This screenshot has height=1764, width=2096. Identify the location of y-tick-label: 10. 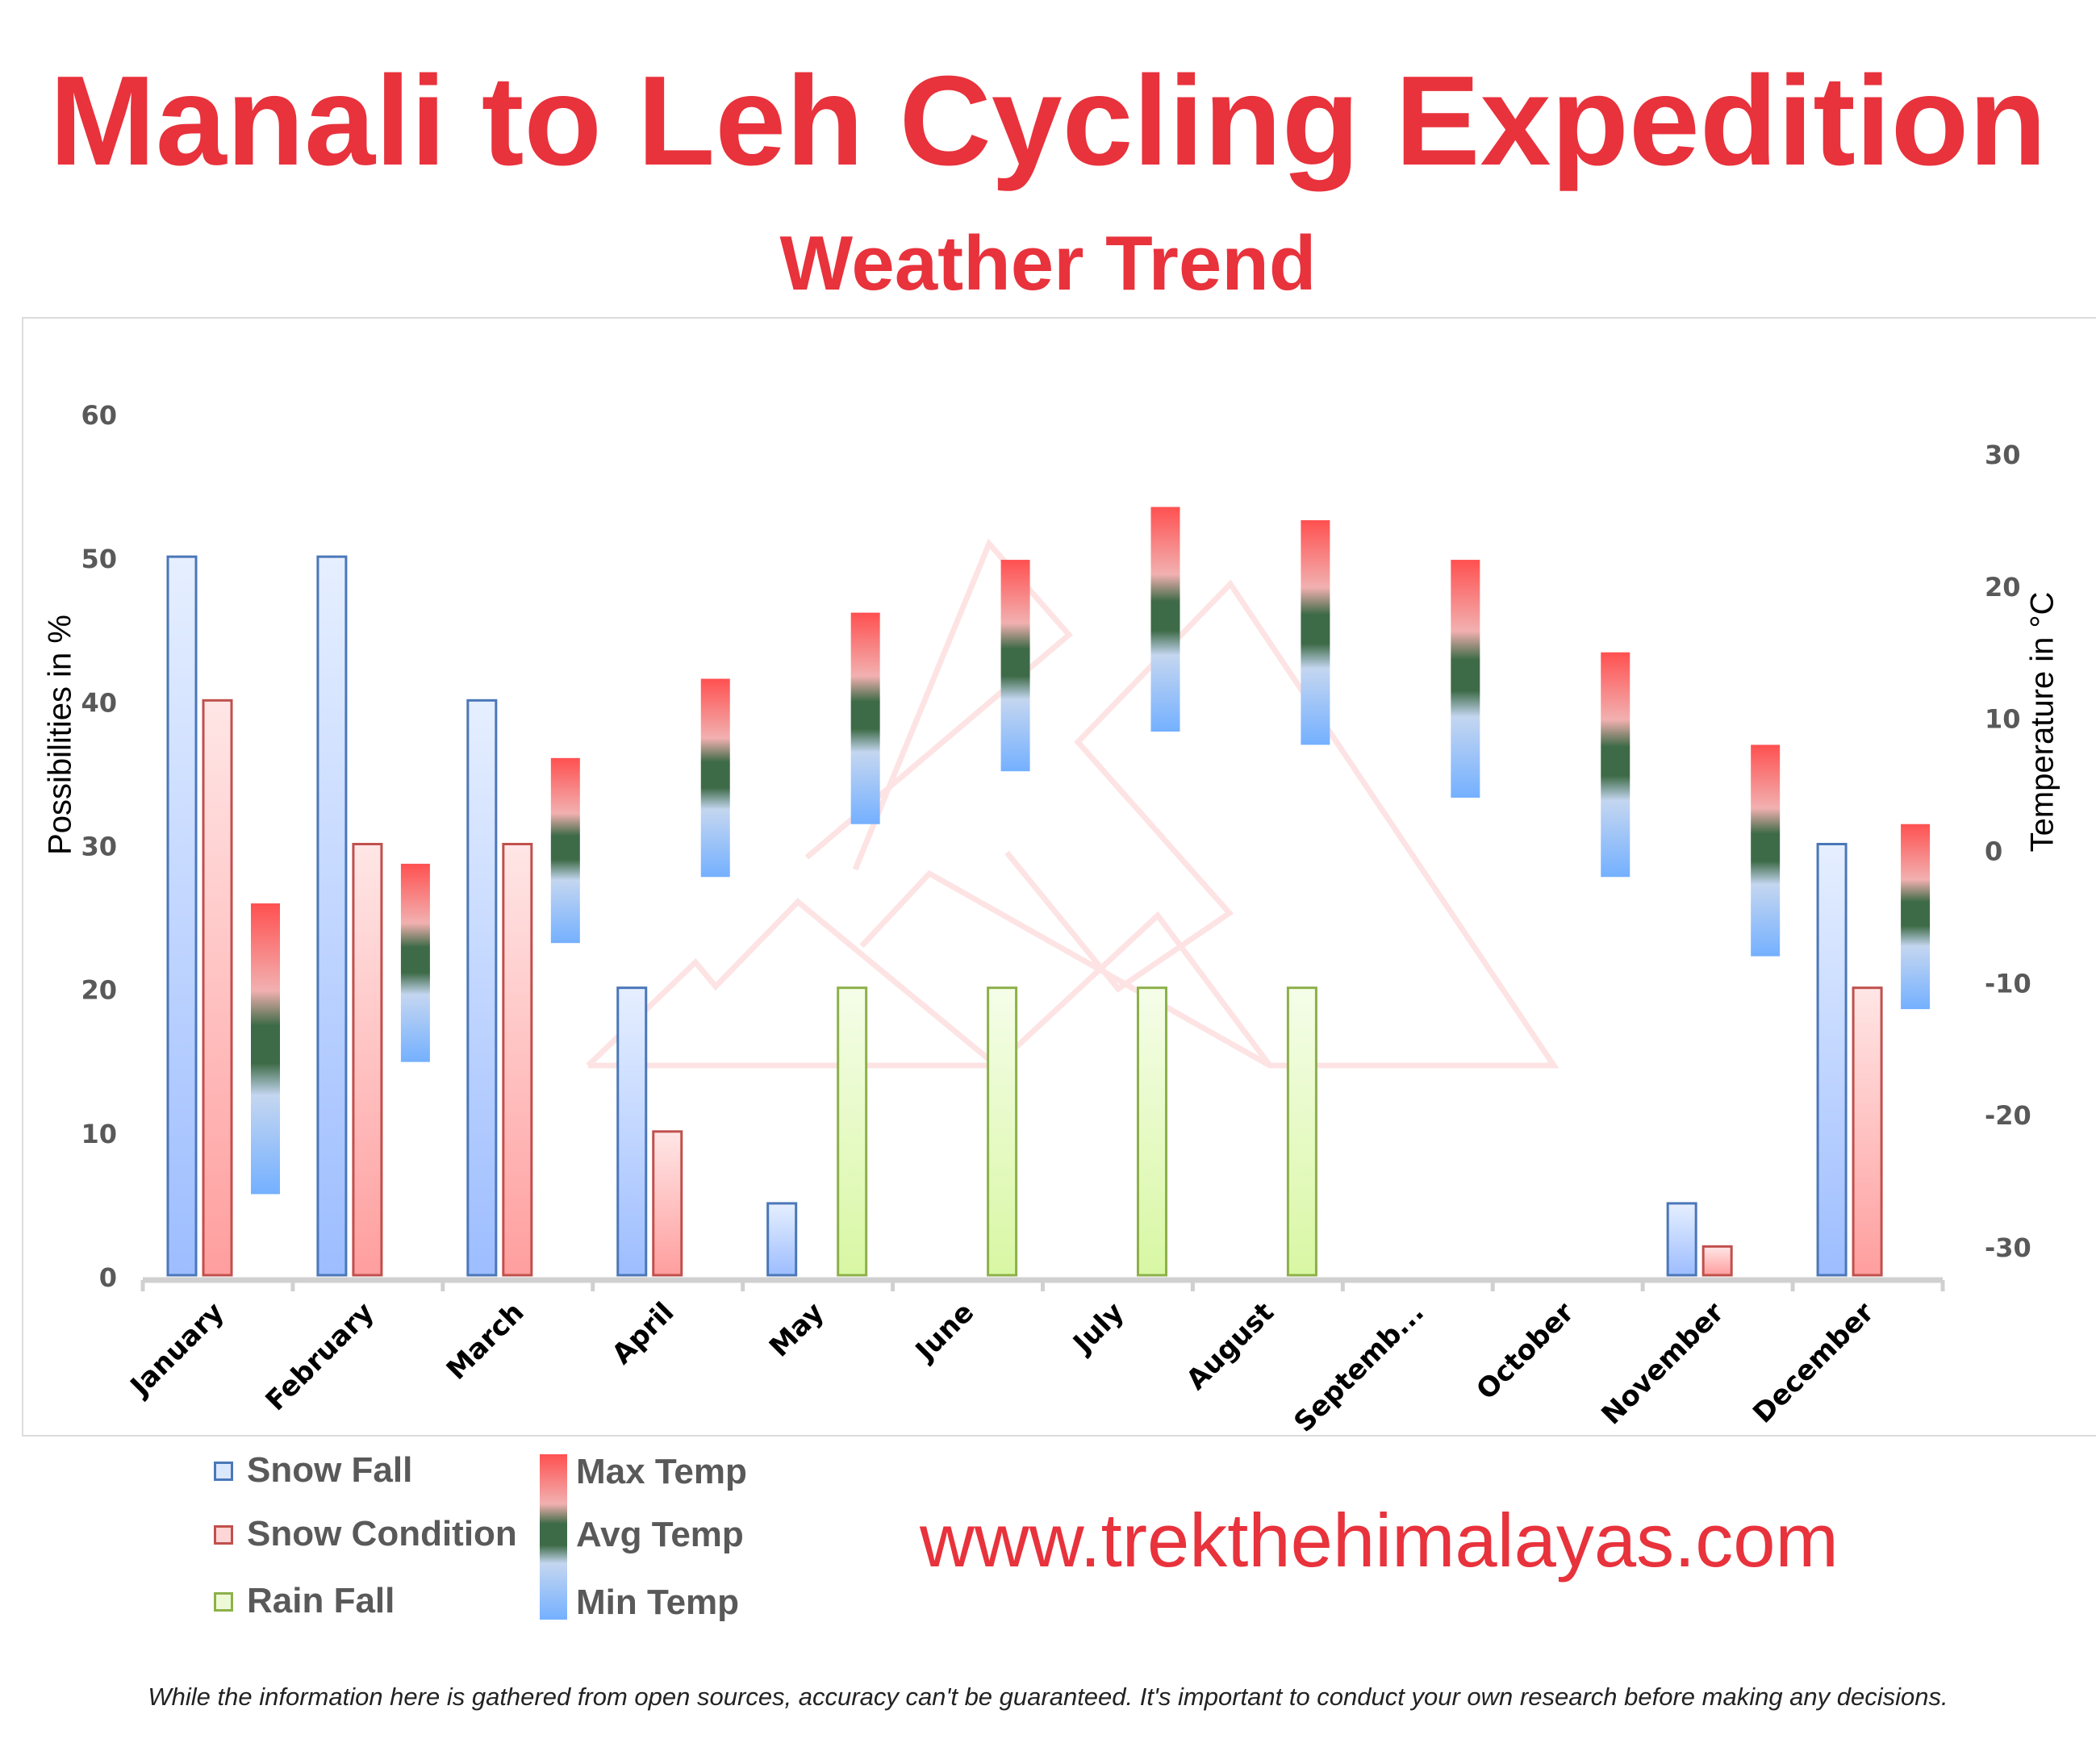
(99, 1134).